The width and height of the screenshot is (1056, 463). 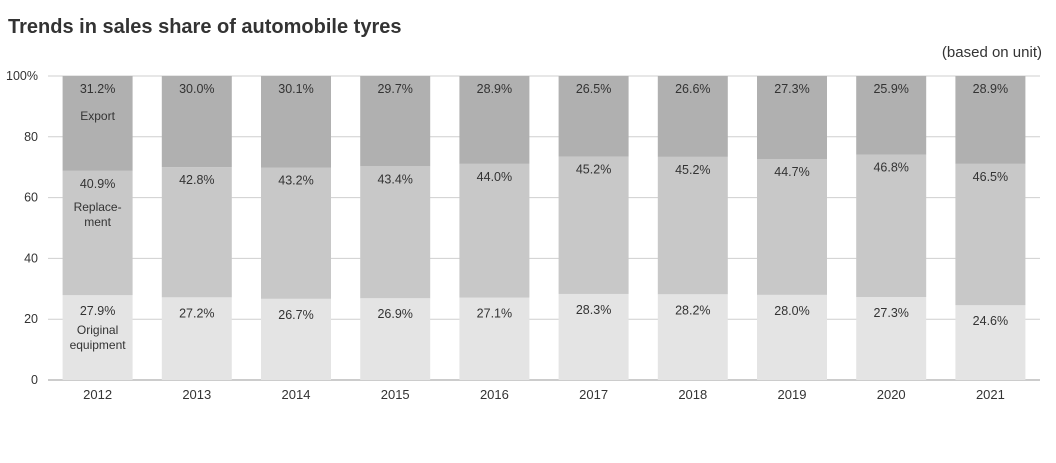 What do you see at coordinates (295, 89) in the screenshot?
I see `data-label: 30.1%` at bounding box center [295, 89].